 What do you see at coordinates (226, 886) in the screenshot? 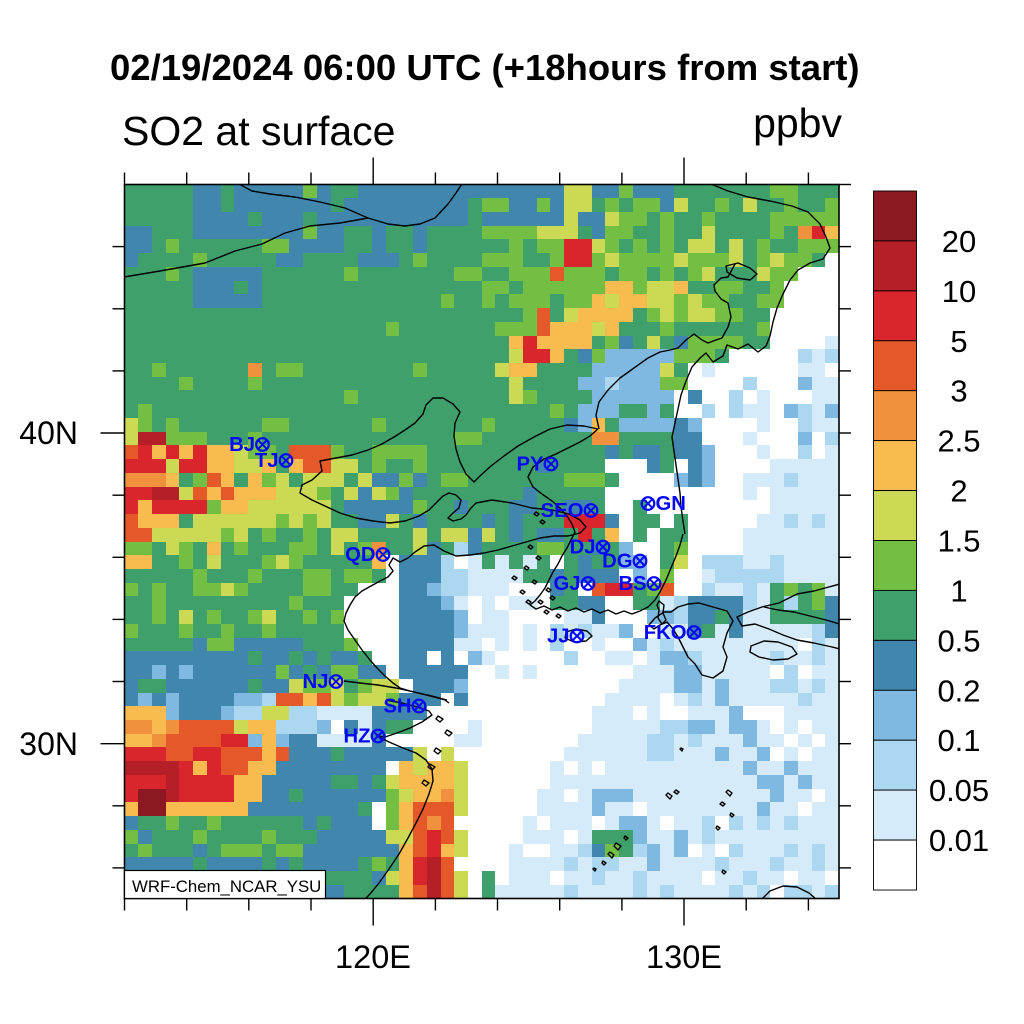
I see `svg-text: WRF-Chem_NCAR_YSU` at bounding box center [226, 886].